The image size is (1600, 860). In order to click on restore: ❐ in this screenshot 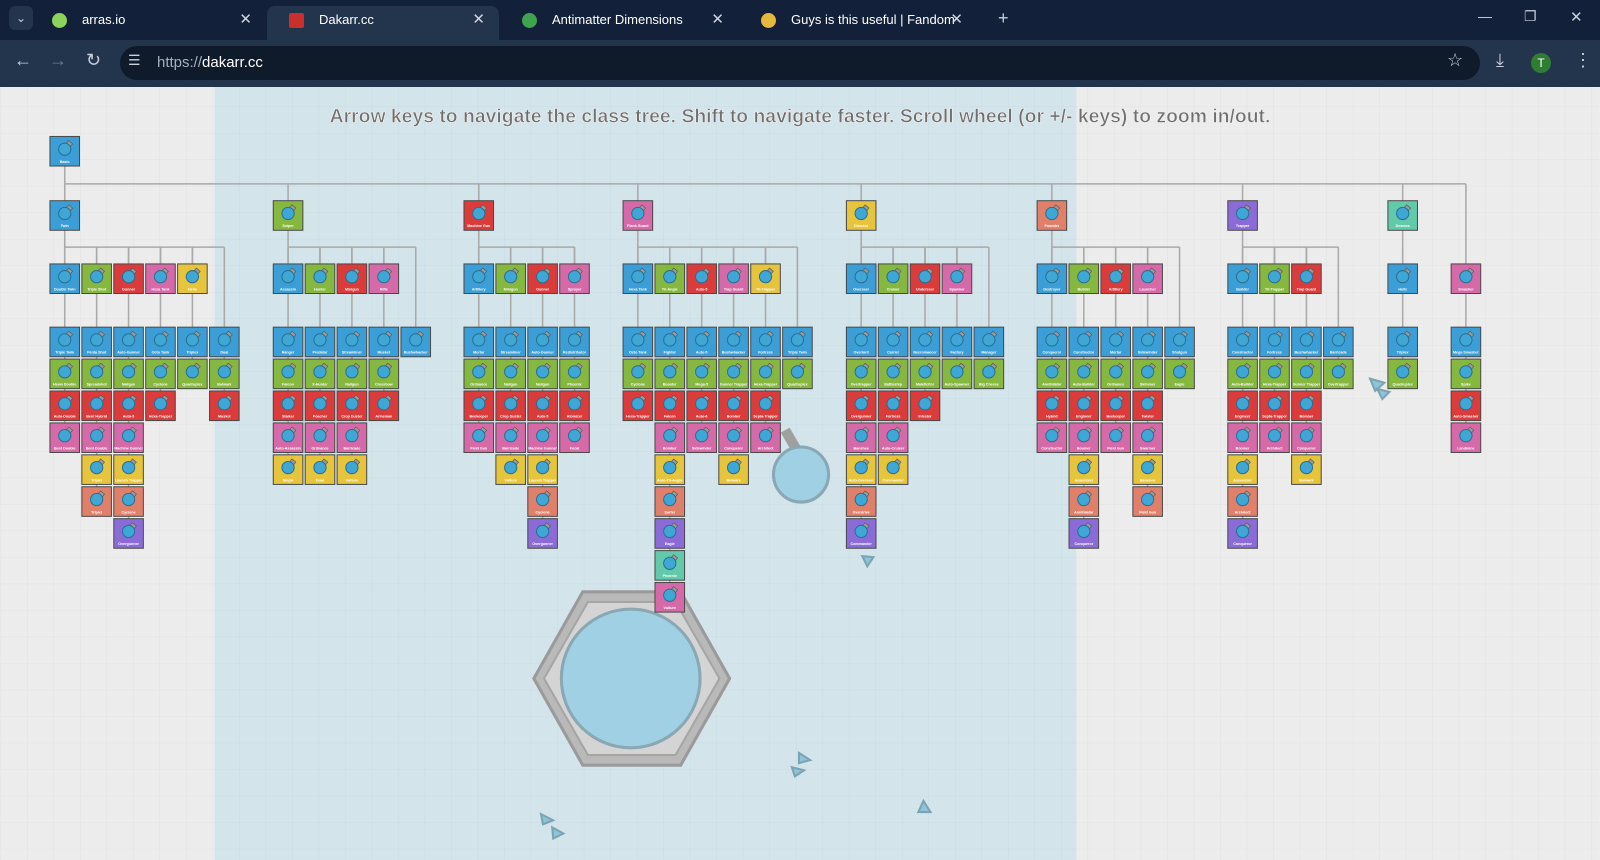, I will do `click(1530, 16)`.